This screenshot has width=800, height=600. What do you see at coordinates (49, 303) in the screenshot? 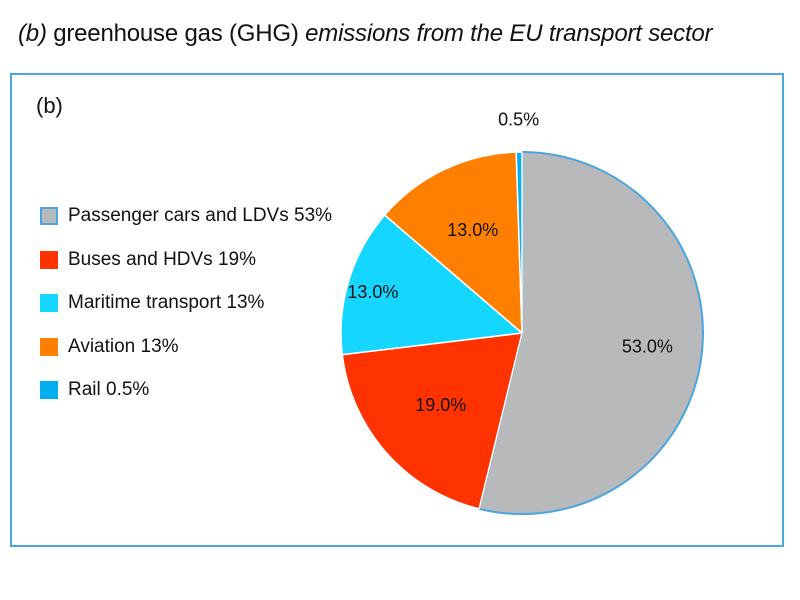
I see `legend-swatch-maritime` at bounding box center [49, 303].